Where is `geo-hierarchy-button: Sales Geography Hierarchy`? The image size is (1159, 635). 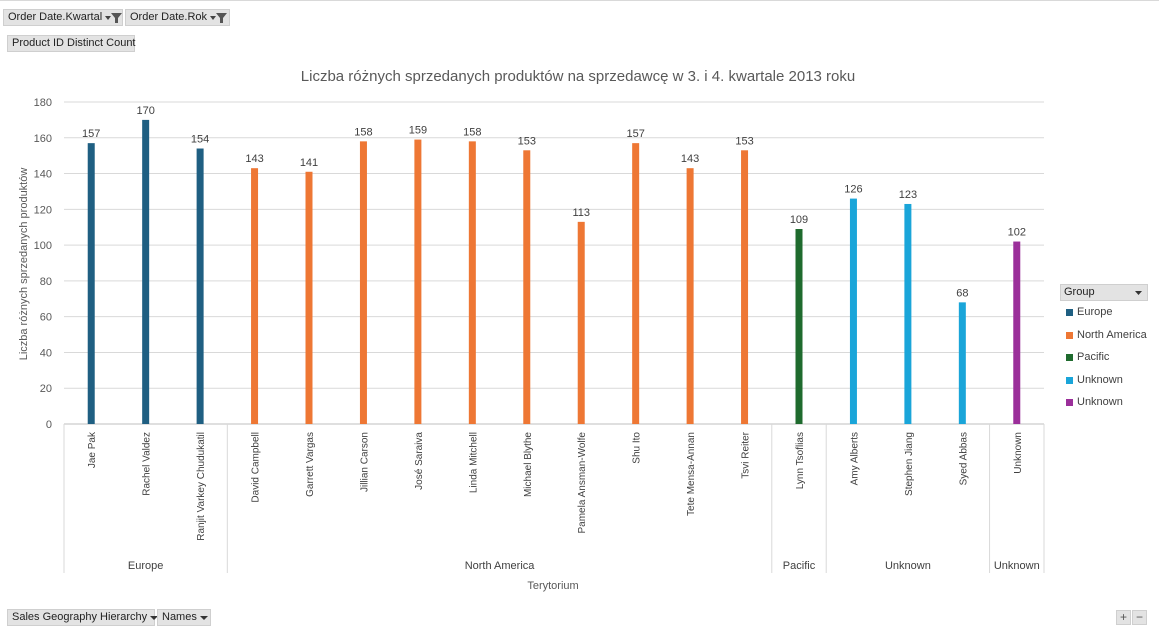
geo-hierarchy-button: Sales Geography Hierarchy is located at coordinates (83, 617).